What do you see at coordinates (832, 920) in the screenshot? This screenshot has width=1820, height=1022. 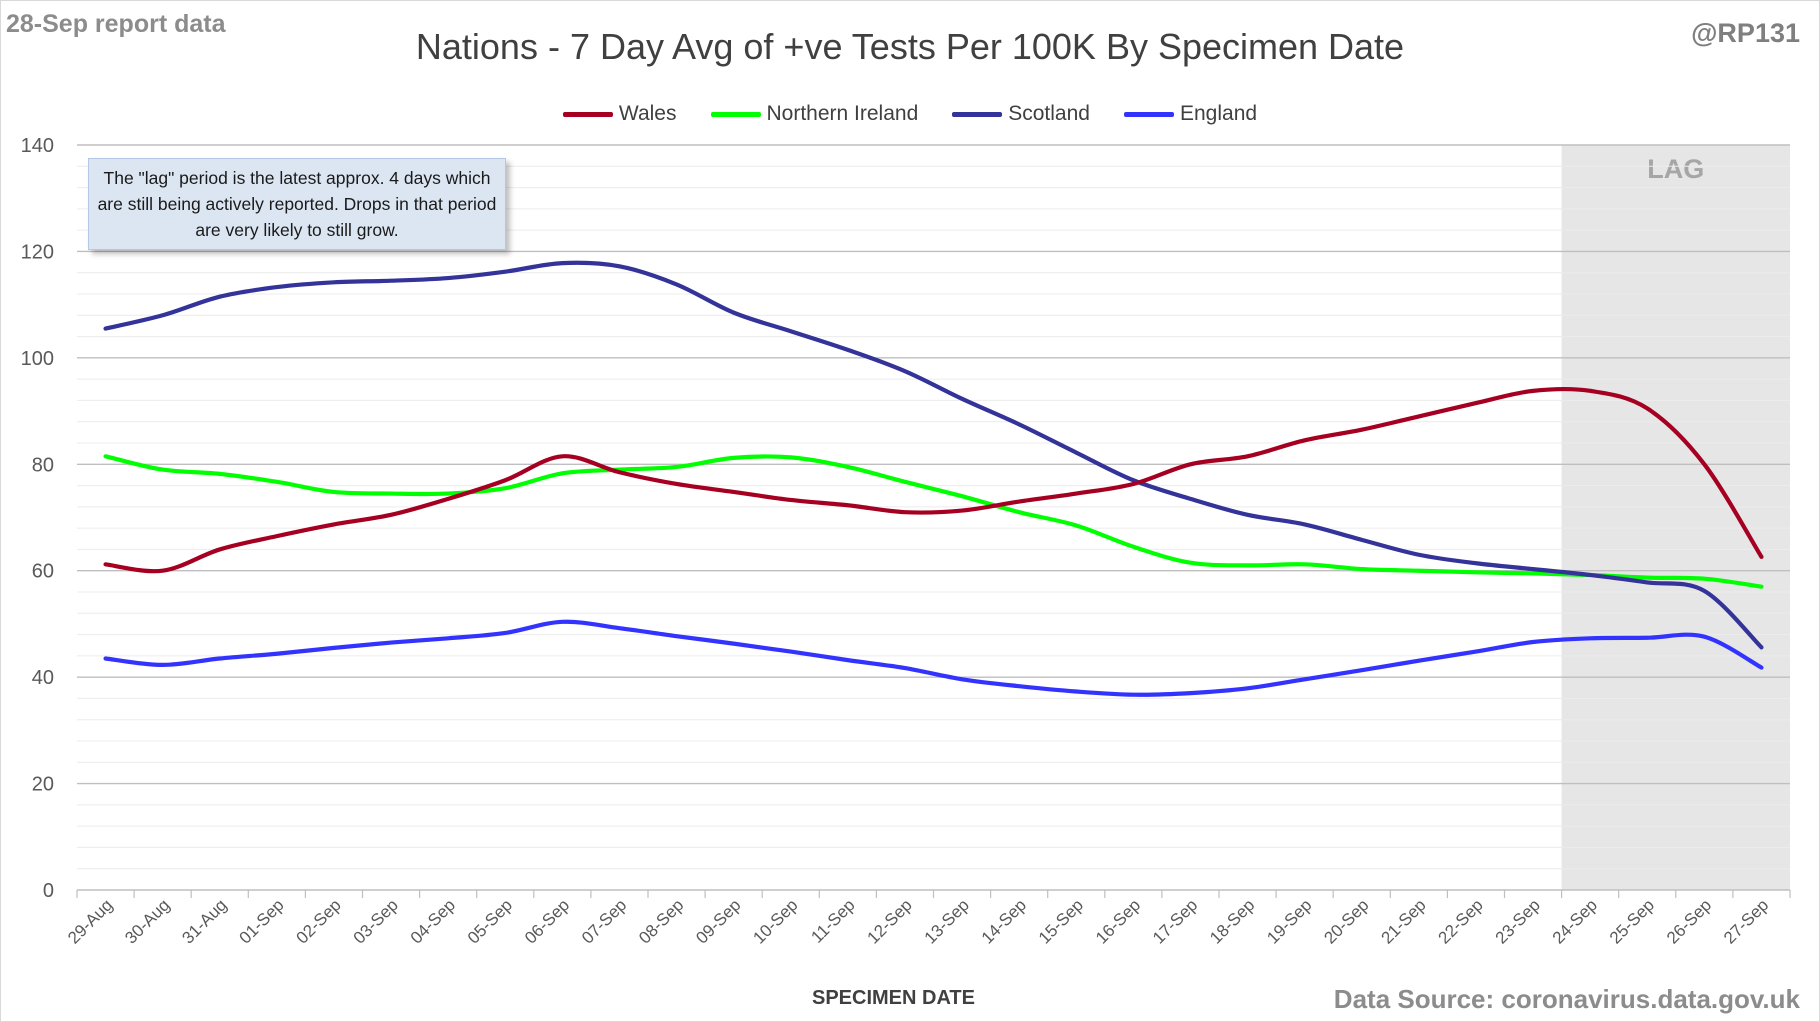 I see `x-tick-label: 11-Sep` at bounding box center [832, 920].